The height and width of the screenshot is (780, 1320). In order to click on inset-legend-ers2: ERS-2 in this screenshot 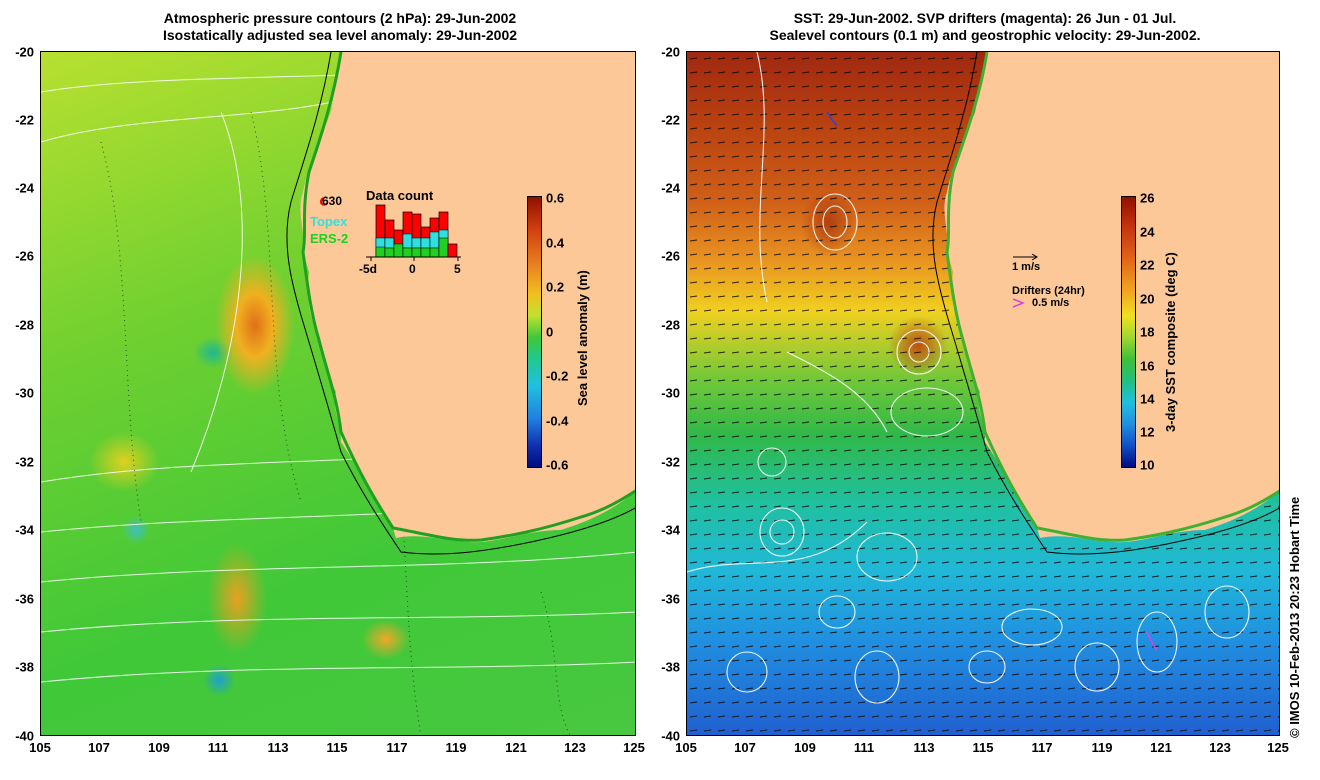, I will do `click(329, 238)`.